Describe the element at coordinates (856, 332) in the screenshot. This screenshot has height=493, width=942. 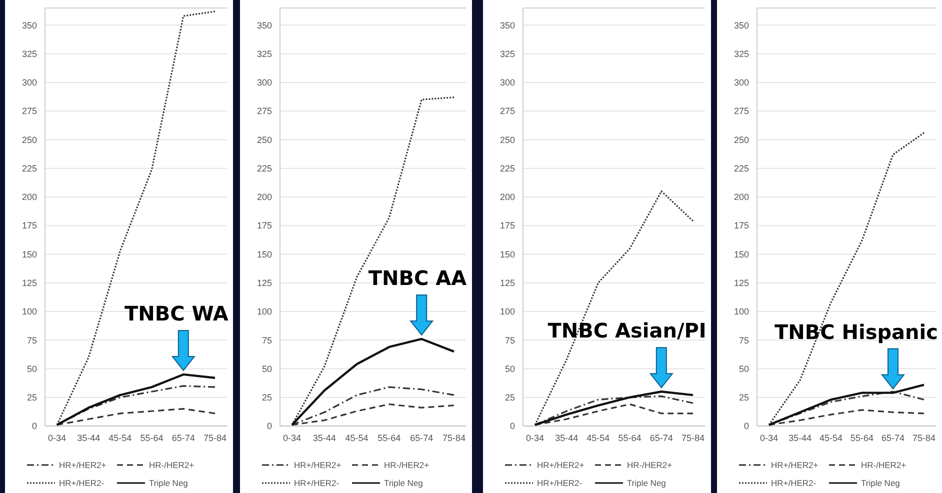
I see `annotation: TNBC Hispanic` at that location.